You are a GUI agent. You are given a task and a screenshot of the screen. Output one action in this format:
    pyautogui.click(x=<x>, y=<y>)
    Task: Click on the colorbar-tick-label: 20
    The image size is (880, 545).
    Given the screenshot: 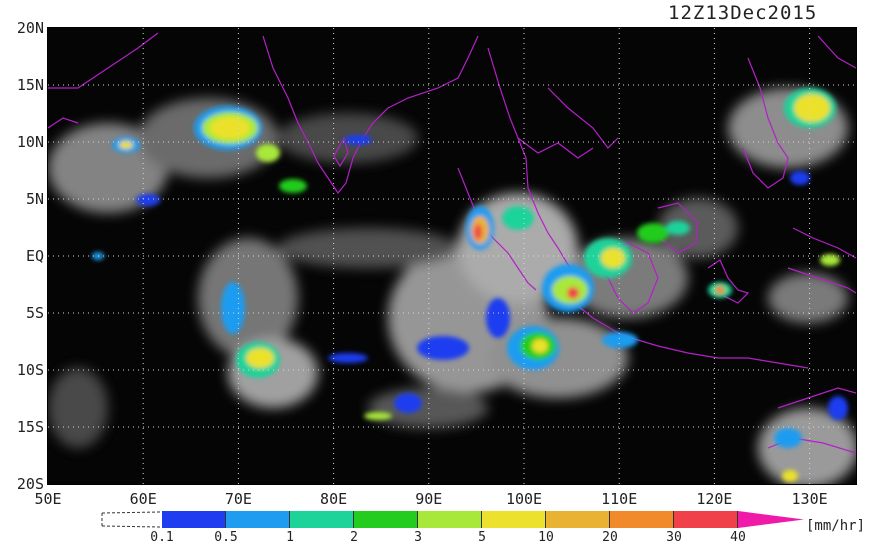 What is the action you would take?
    pyautogui.click(x=610, y=537)
    